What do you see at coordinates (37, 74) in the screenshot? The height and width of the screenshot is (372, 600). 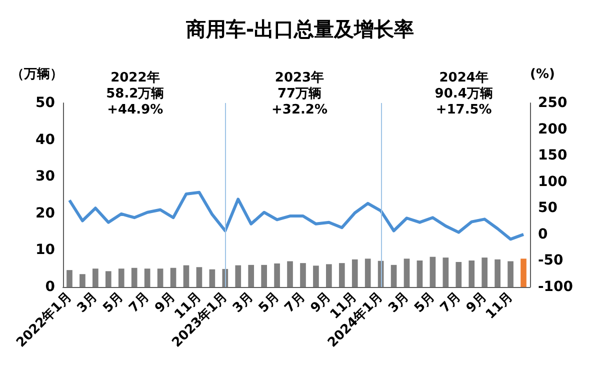 I see `y-axis-title: （万辆）` at bounding box center [37, 74].